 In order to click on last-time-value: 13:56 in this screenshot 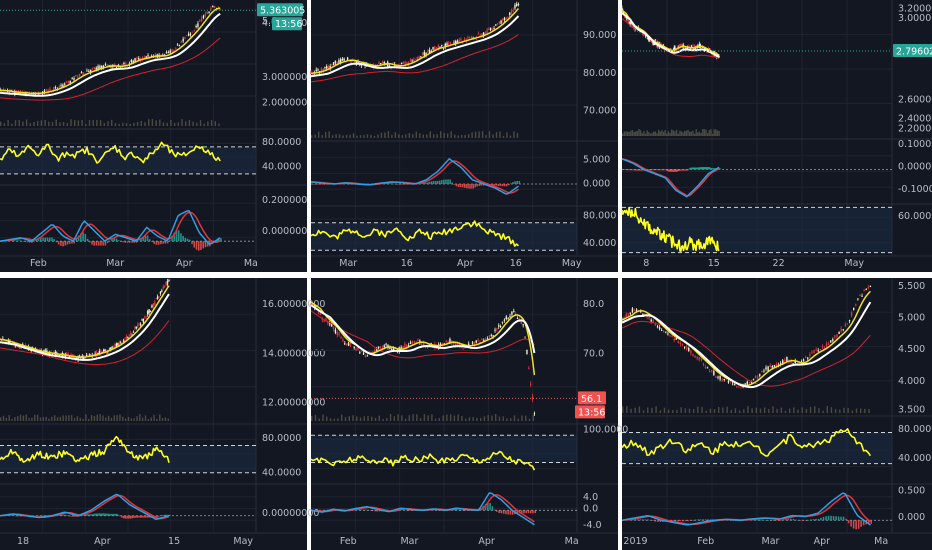, I will do `click(591, 412)`.